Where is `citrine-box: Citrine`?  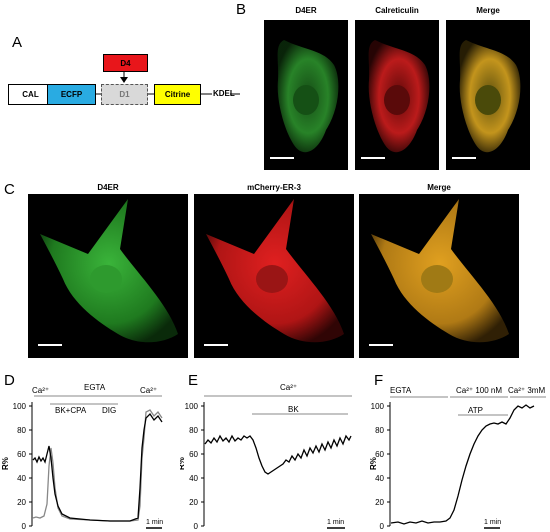
citrine-box: Citrine is located at coordinates (177, 94).